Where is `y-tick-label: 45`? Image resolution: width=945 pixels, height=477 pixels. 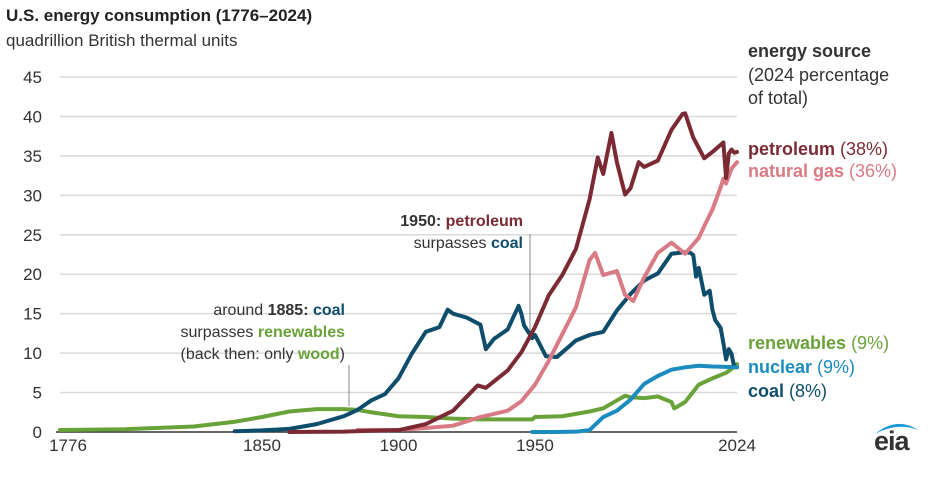 y-tick-label: 45 is located at coordinates (32, 77).